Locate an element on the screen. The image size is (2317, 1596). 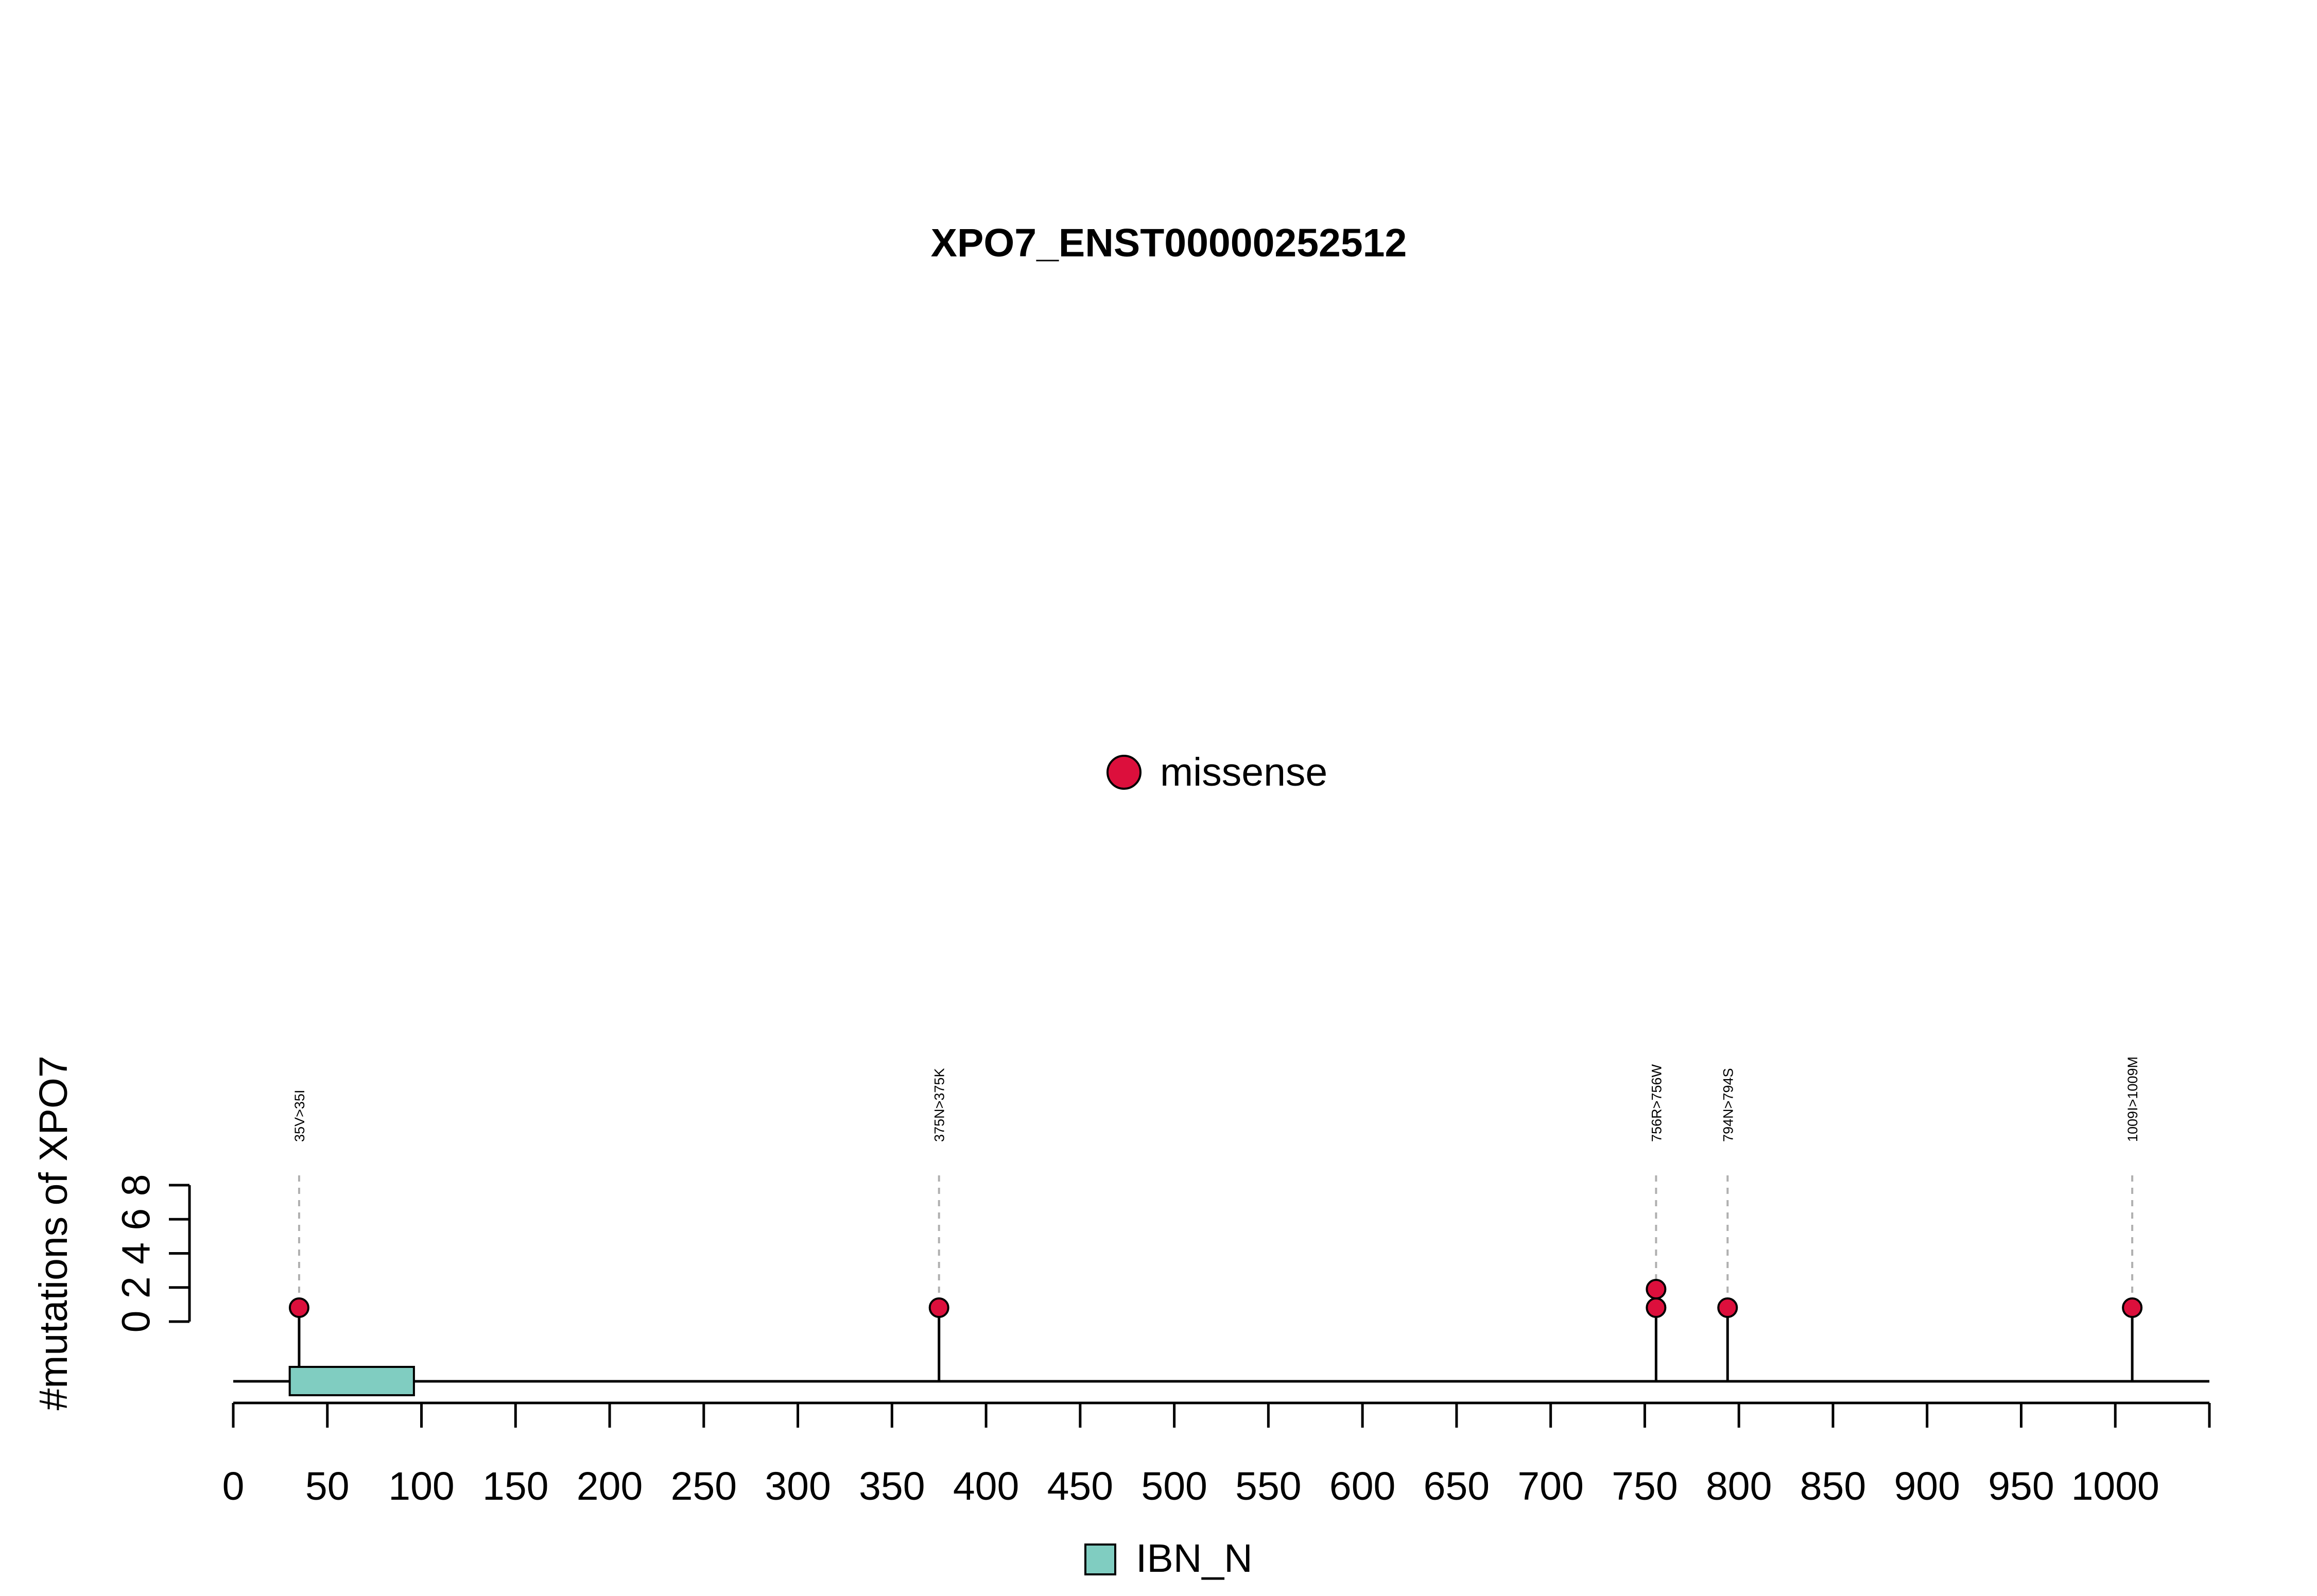
x-tick-label-200: 200 is located at coordinates (610, 1486).